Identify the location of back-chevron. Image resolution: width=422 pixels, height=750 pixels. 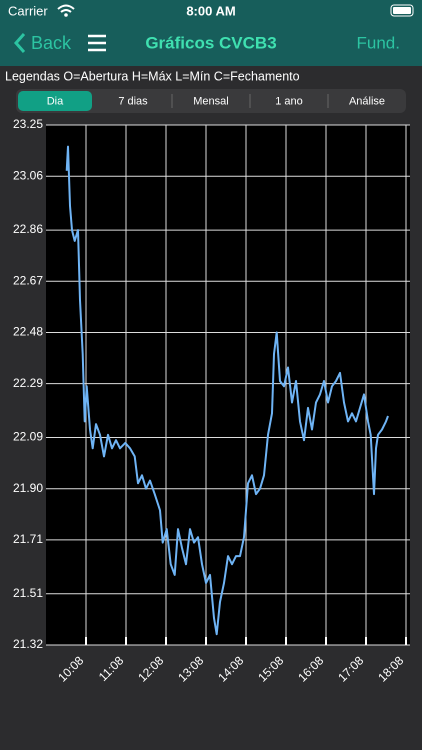
(19, 43).